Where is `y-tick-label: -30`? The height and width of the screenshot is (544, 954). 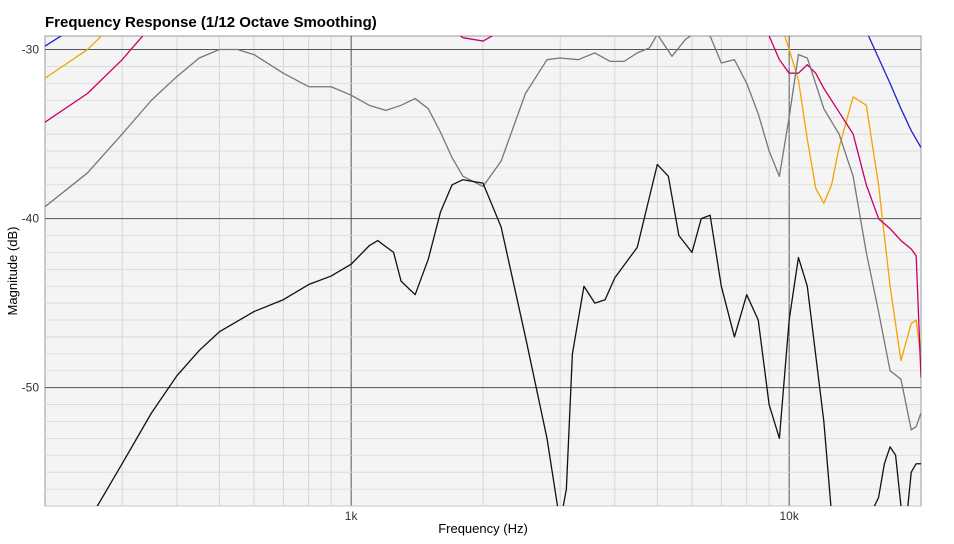 y-tick-label: -30 is located at coordinates (31, 50).